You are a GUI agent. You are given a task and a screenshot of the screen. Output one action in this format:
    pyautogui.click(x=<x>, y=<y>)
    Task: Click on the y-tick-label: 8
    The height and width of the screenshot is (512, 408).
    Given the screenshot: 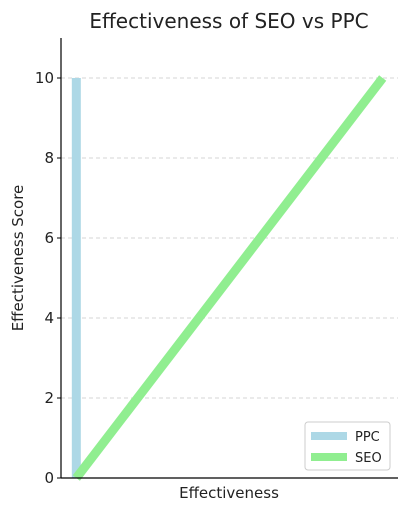 What is the action you would take?
    pyautogui.click(x=49, y=158)
    